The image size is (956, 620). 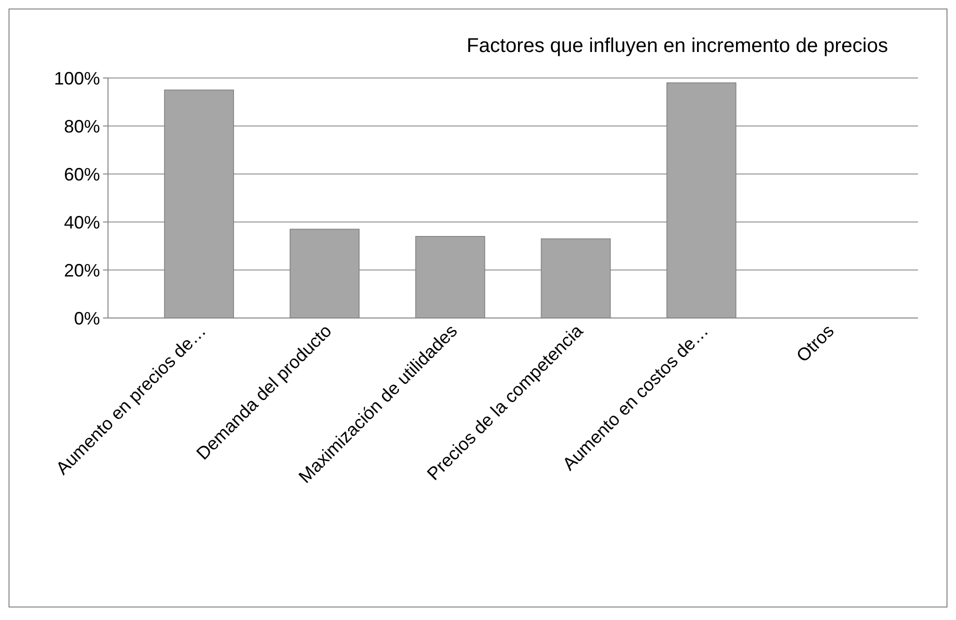 I want to click on y-tick-label: 100%, so click(x=77, y=78).